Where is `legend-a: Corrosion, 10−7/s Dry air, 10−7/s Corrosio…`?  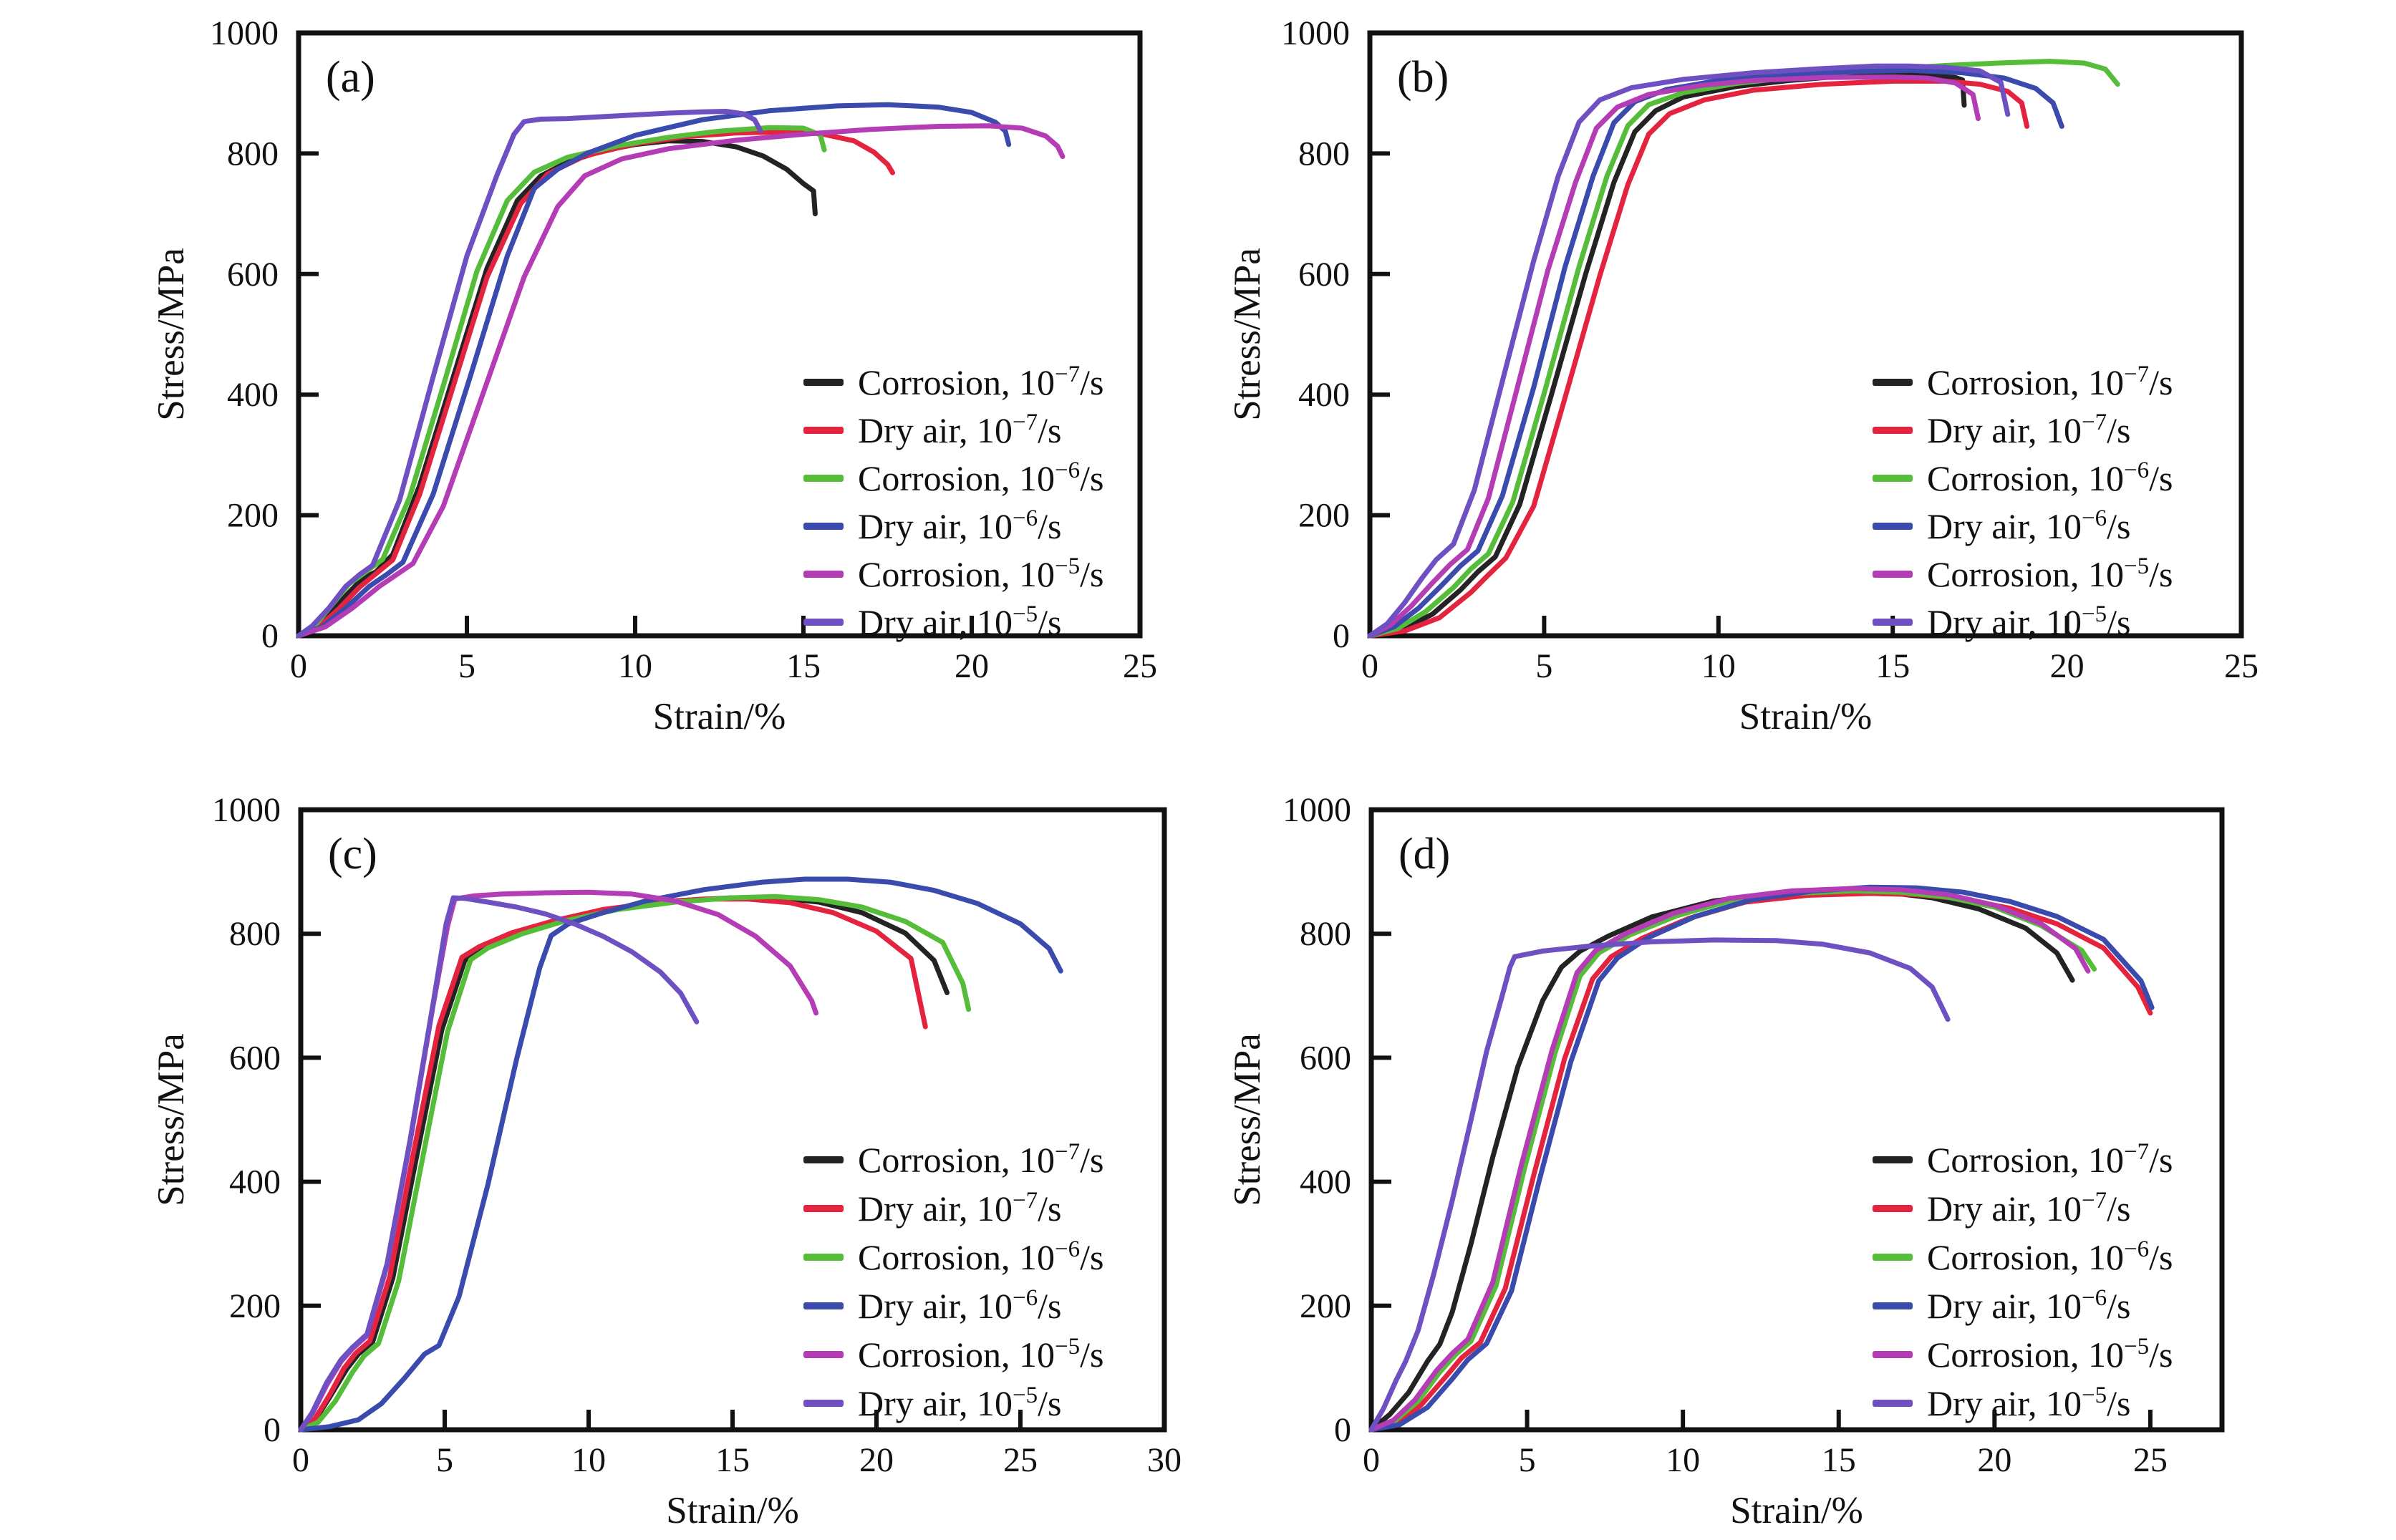 legend-a: Corrosion, 10−7/s Dry air, 10−7/s Corrosio… is located at coordinates (953, 502).